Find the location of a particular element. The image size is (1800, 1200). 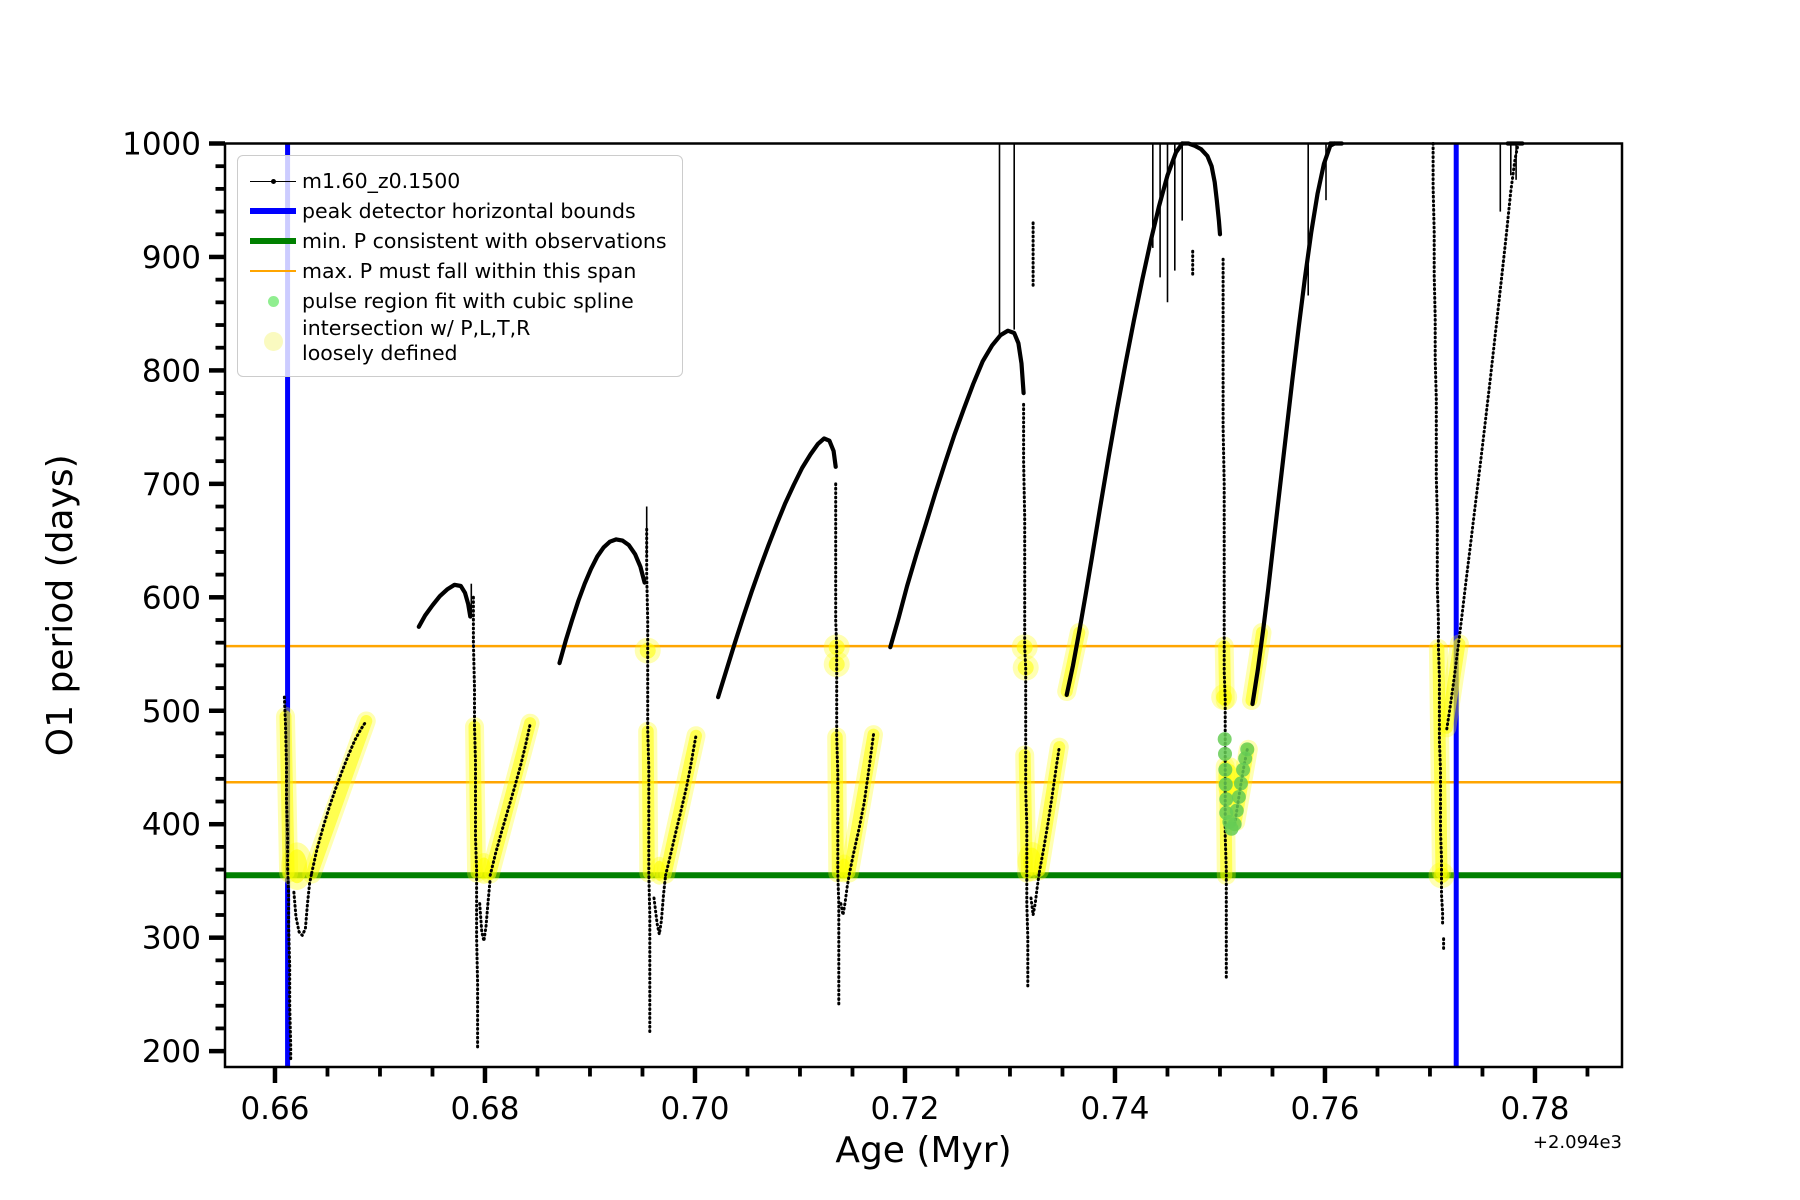

legend-label: max. P must fall within this span is located at coordinates (469, 270).